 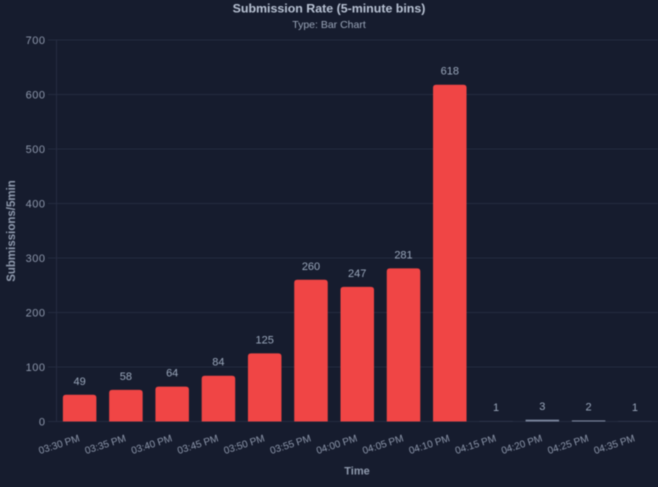 I want to click on svg-text: 58, so click(x=126, y=377).